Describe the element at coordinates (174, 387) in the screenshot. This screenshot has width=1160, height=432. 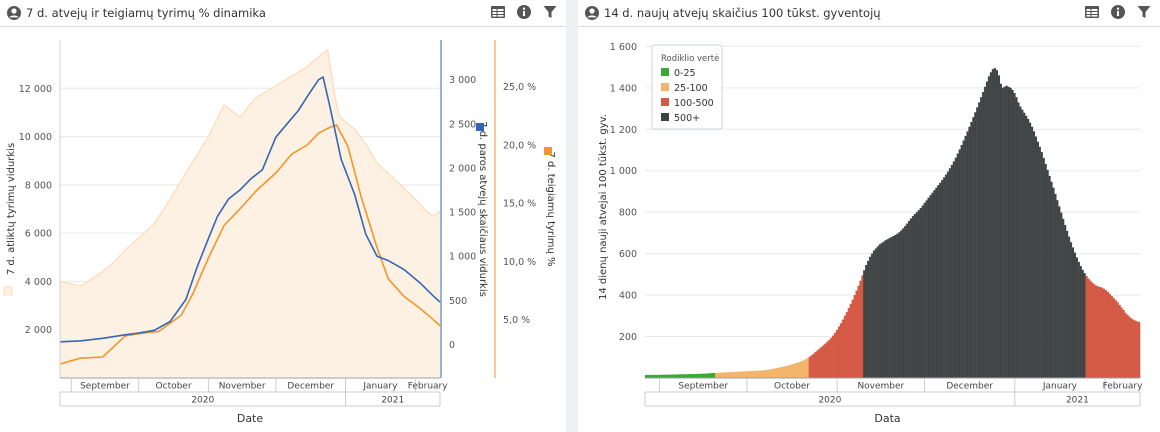
I see `month-label: October` at that location.